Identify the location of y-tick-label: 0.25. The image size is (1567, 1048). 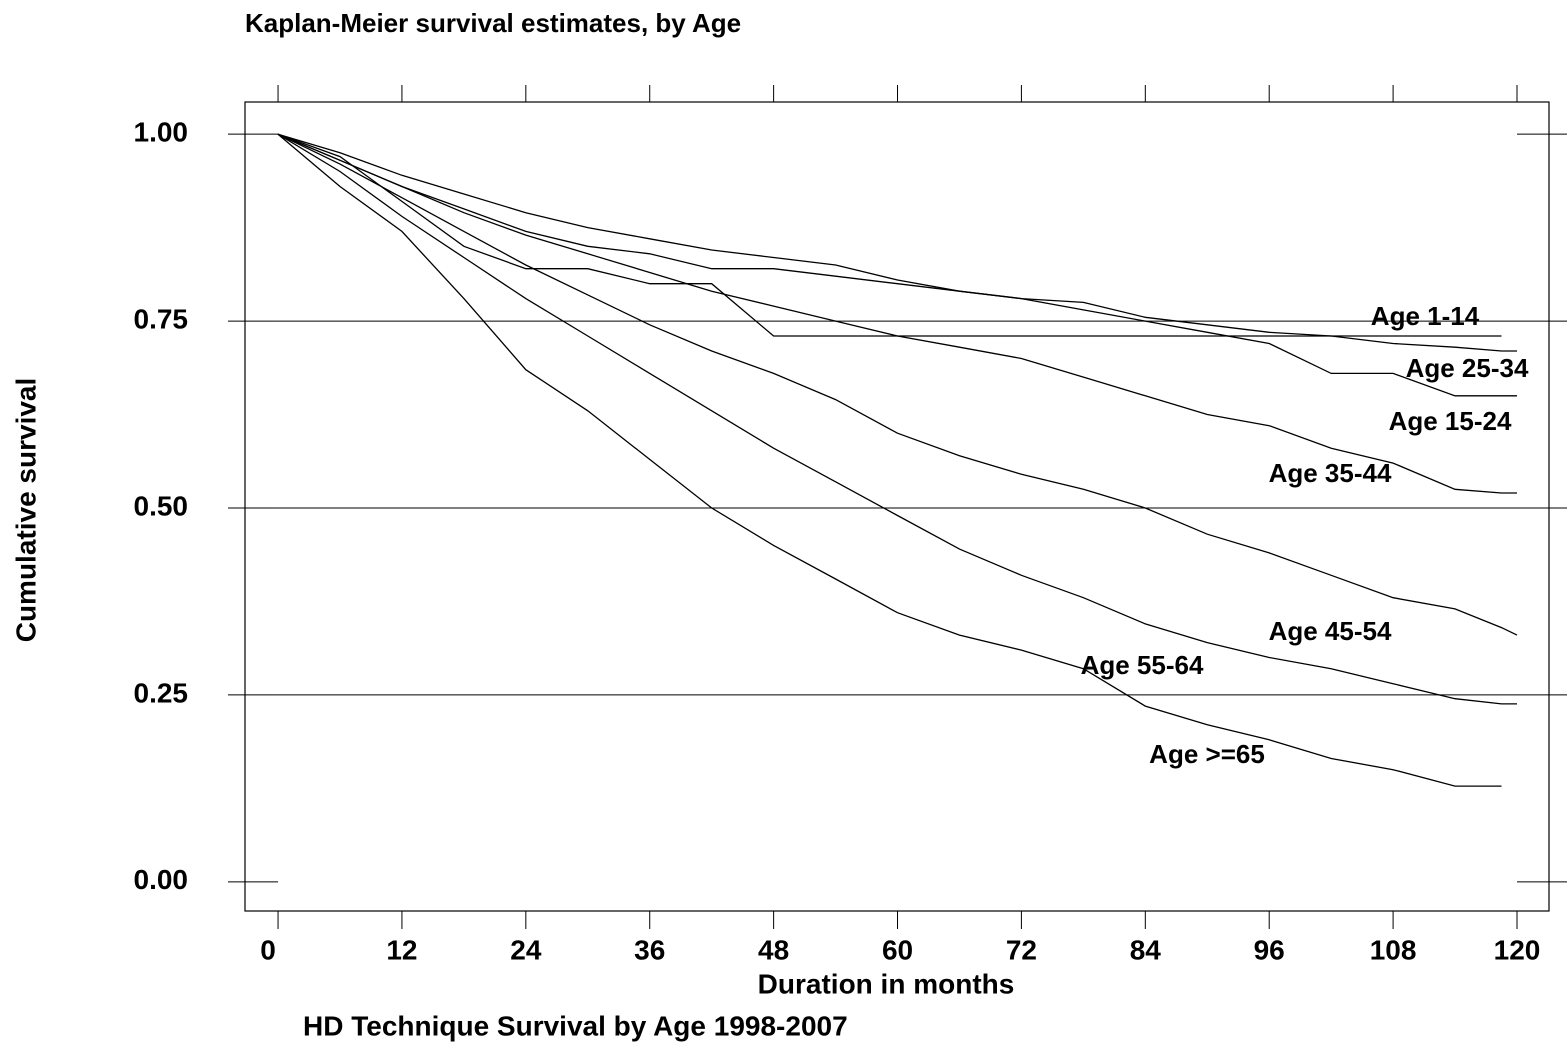
(161, 692).